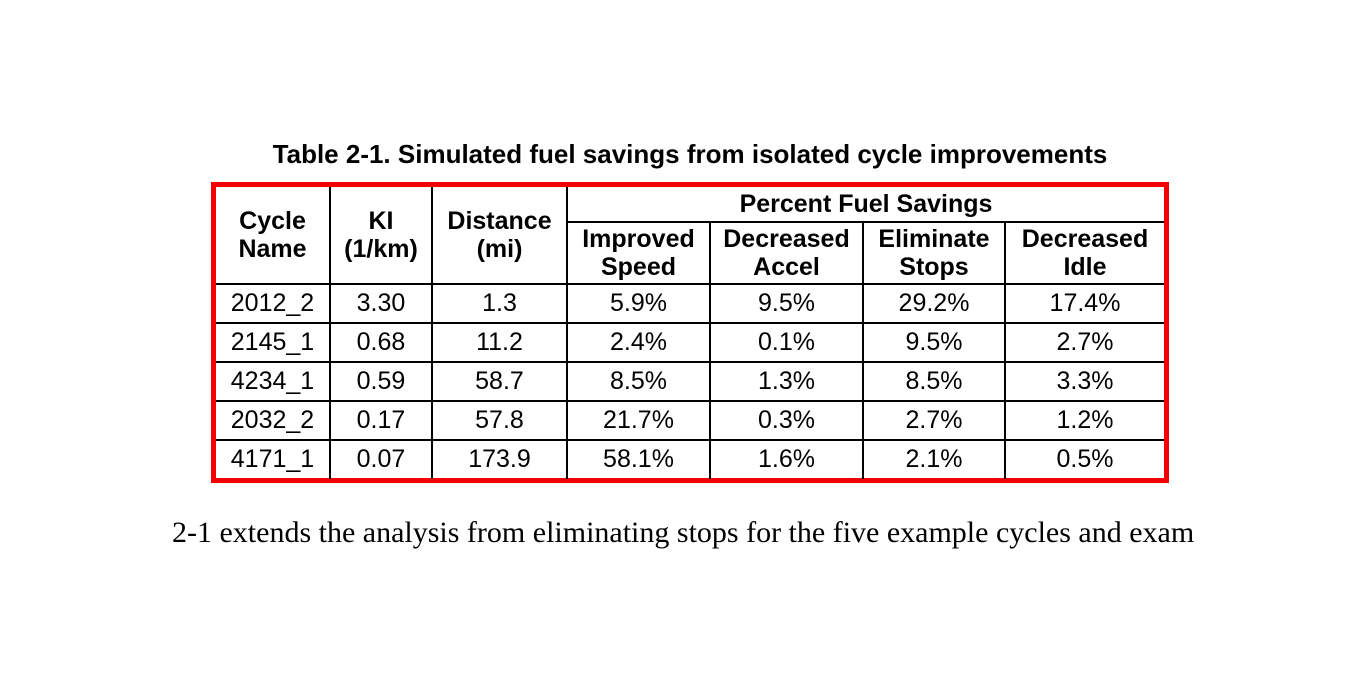  I want to click on col-header-eliminate-stops: Eliminate Stops, so click(934, 253).